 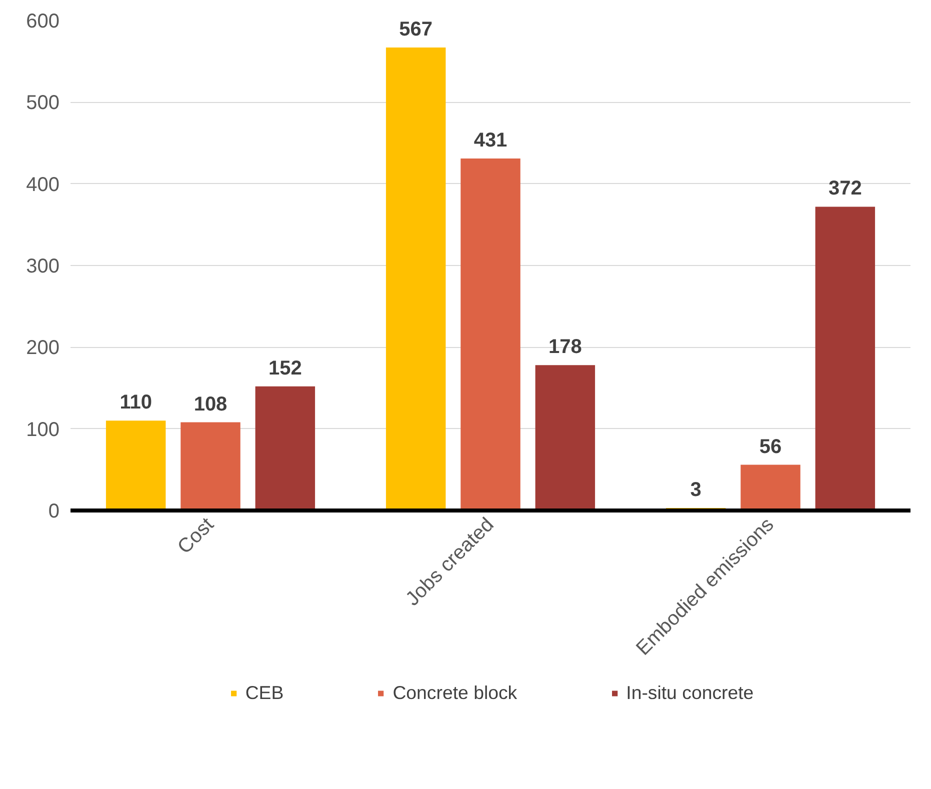 What do you see at coordinates (43, 429) in the screenshot?
I see `y-tick-label: 100` at bounding box center [43, 429].